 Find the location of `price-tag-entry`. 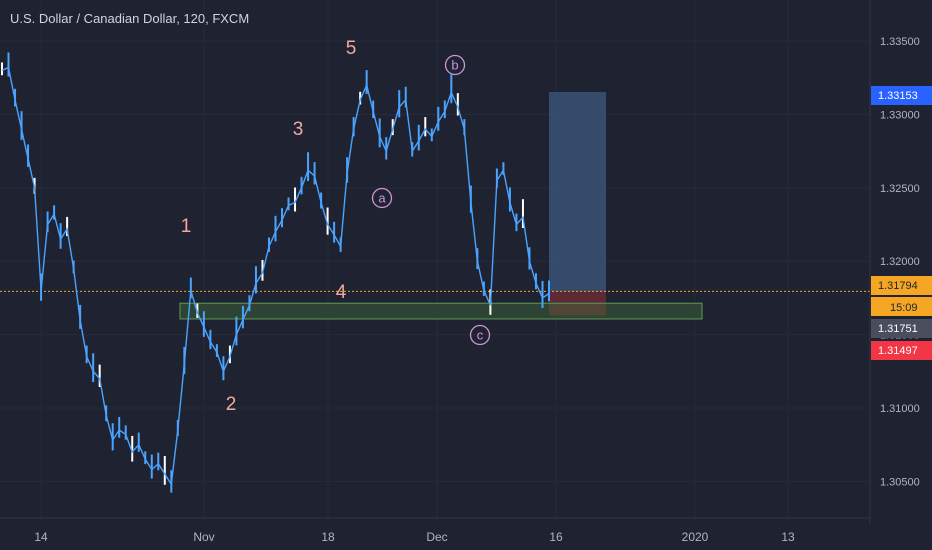

price-tag-entry is located at coordinates (901, 328).